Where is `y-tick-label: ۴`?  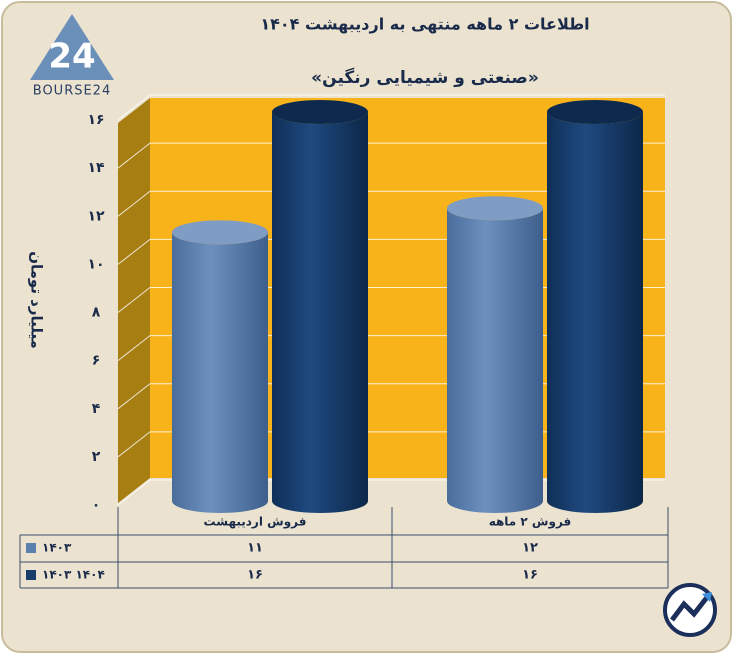
y-tick-label: ۴ is located at coordinates (96, 409).